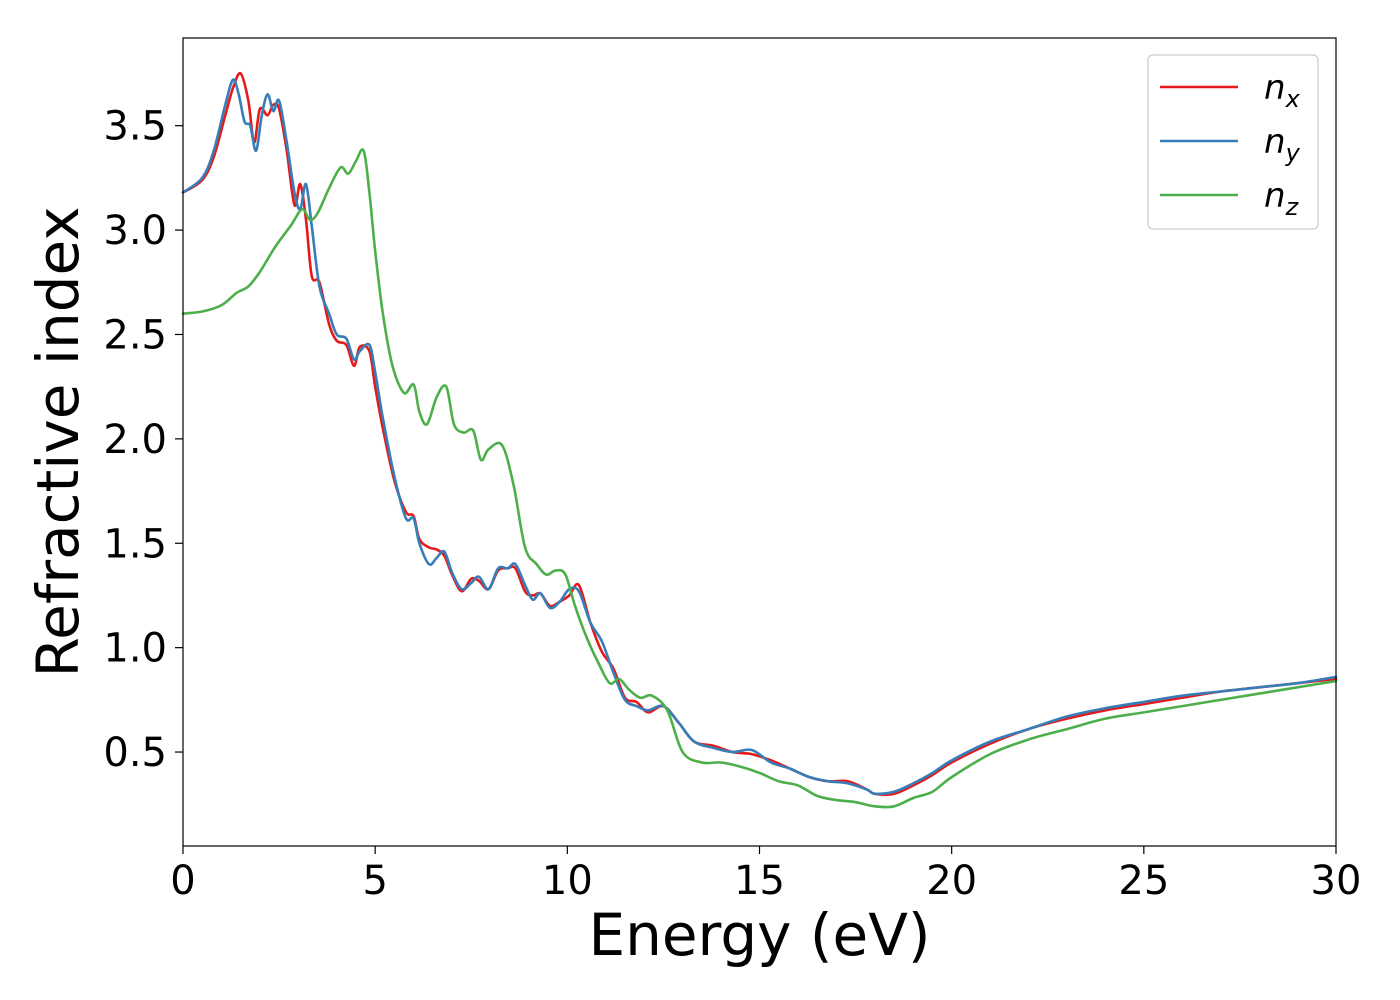 This screenshot has width=1400, height=1000. I want to click on x-tick-label: 30, so click(1336, 881).